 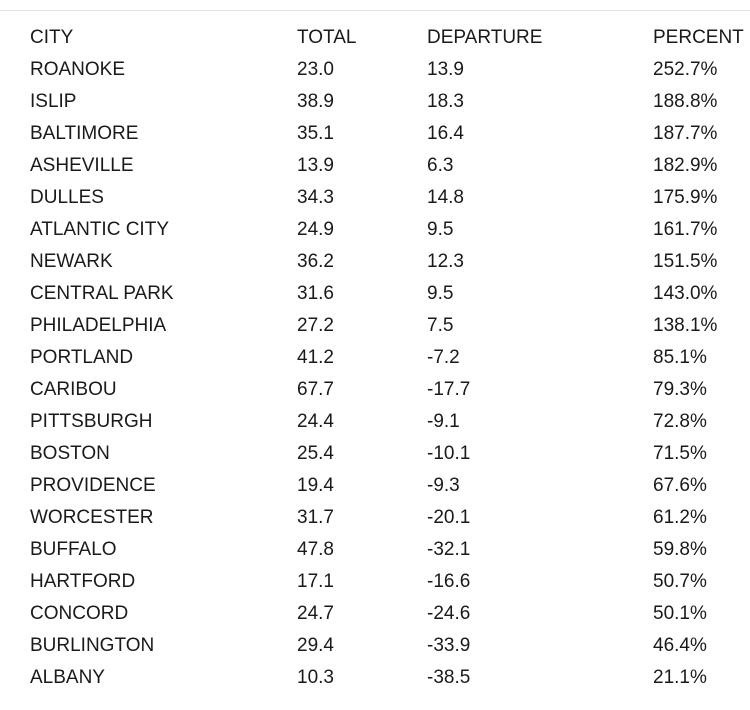 I want to click on cell-total: 27.2, so click(x=315, y=325).